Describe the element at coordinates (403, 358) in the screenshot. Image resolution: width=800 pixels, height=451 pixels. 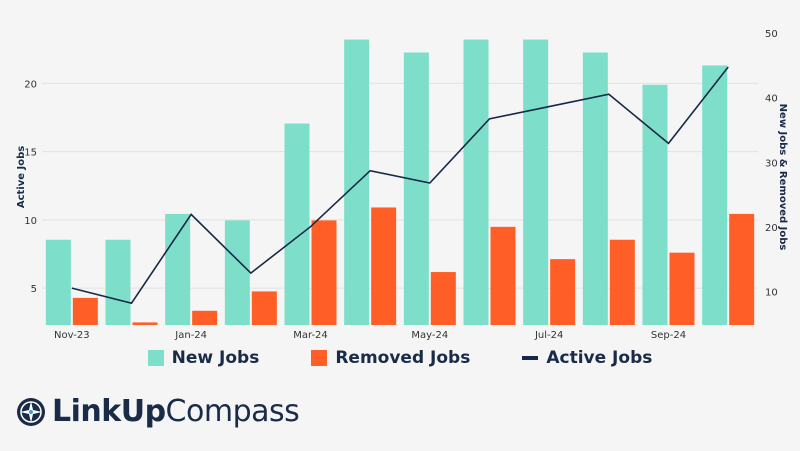
I see `legend-removed-jobs-label: Removed Jobs` at that location.